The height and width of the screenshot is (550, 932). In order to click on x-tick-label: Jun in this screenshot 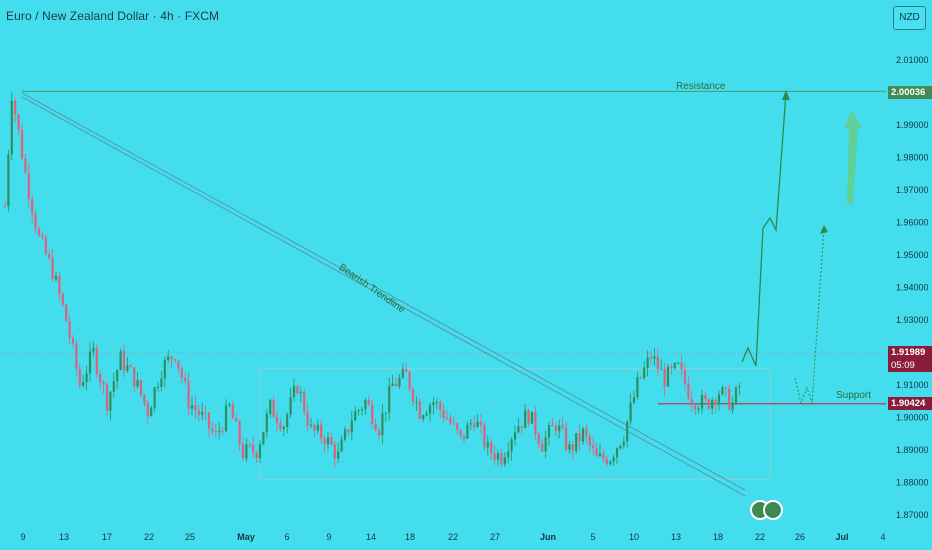, I will do `click(548, 537)`.